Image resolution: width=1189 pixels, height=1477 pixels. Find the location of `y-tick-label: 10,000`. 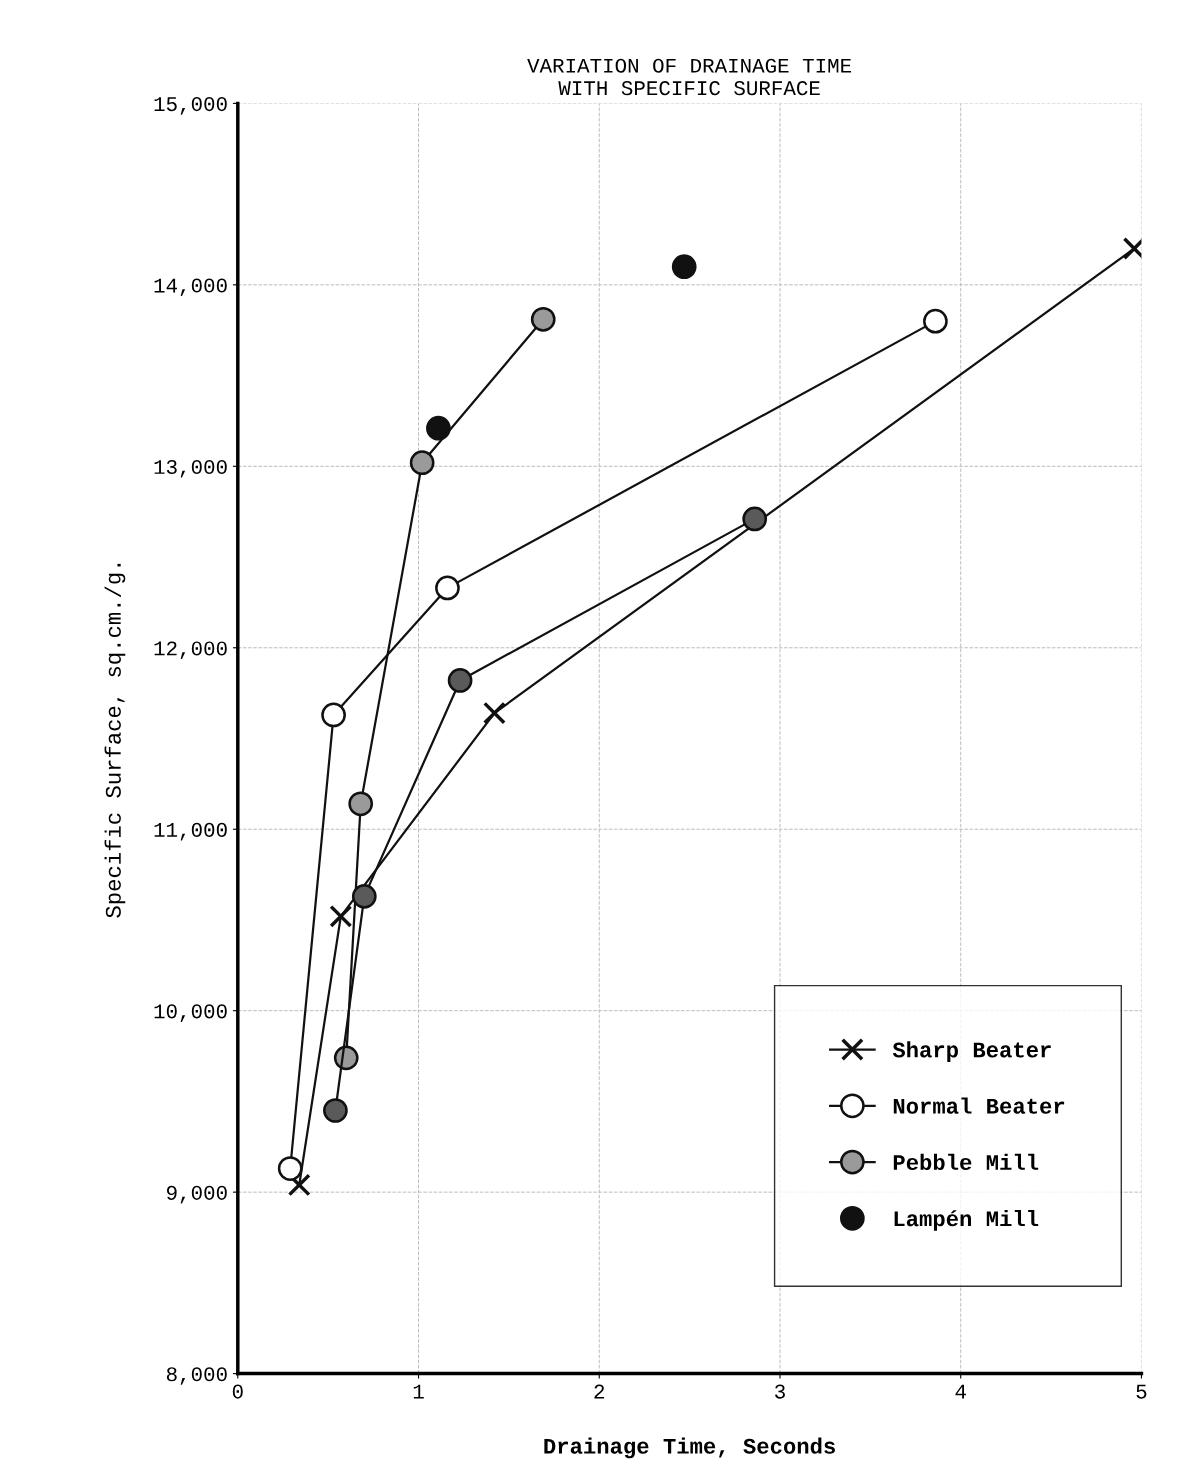

y-tick-label: 10,000 is located at coordinates (190, 1013).